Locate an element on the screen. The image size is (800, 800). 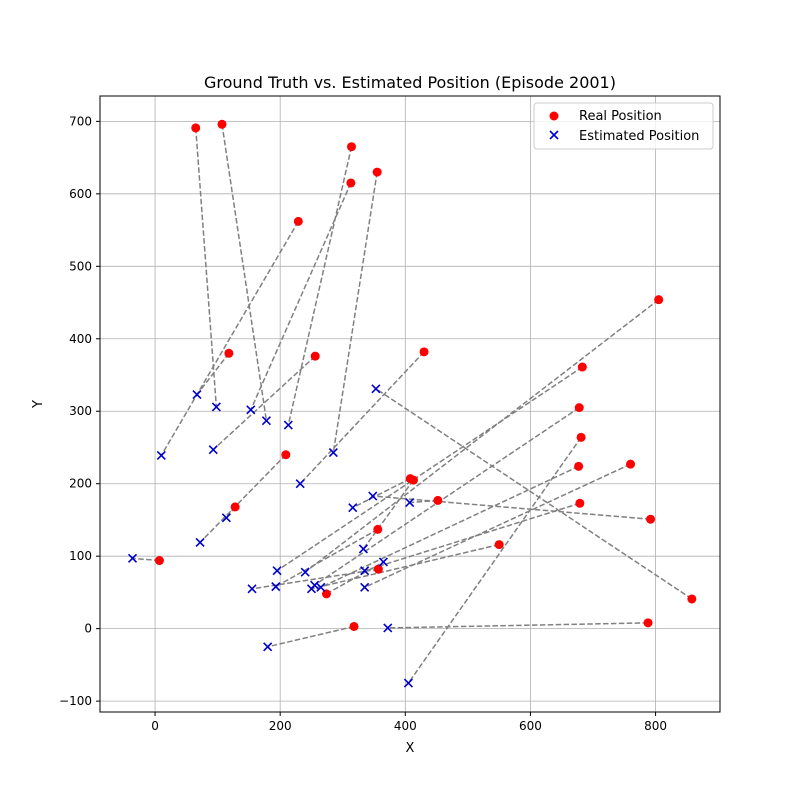
y-tick-label: 300 is located at coordinates (80, 411).